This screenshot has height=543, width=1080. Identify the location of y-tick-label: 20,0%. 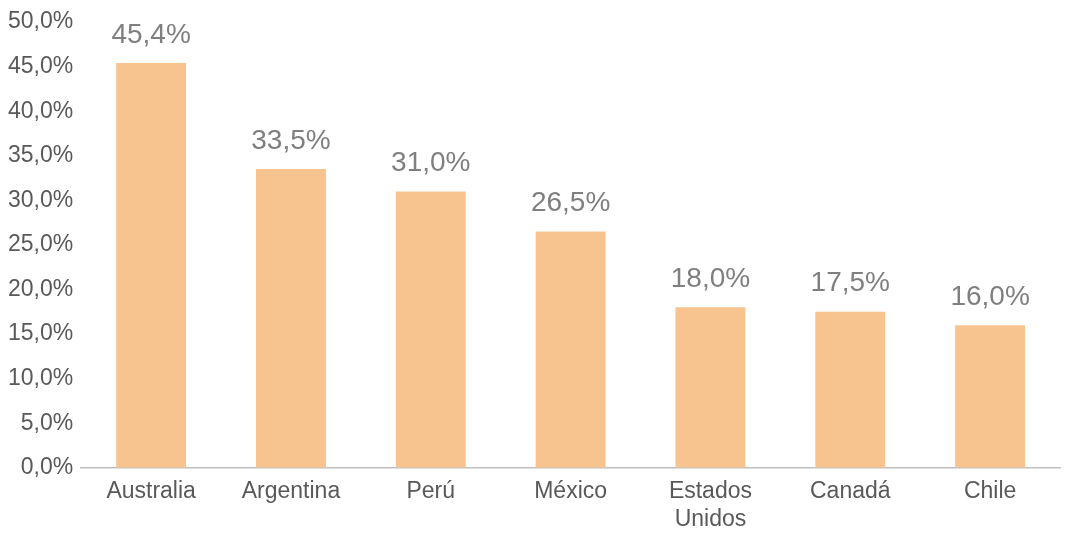
(41, 287).